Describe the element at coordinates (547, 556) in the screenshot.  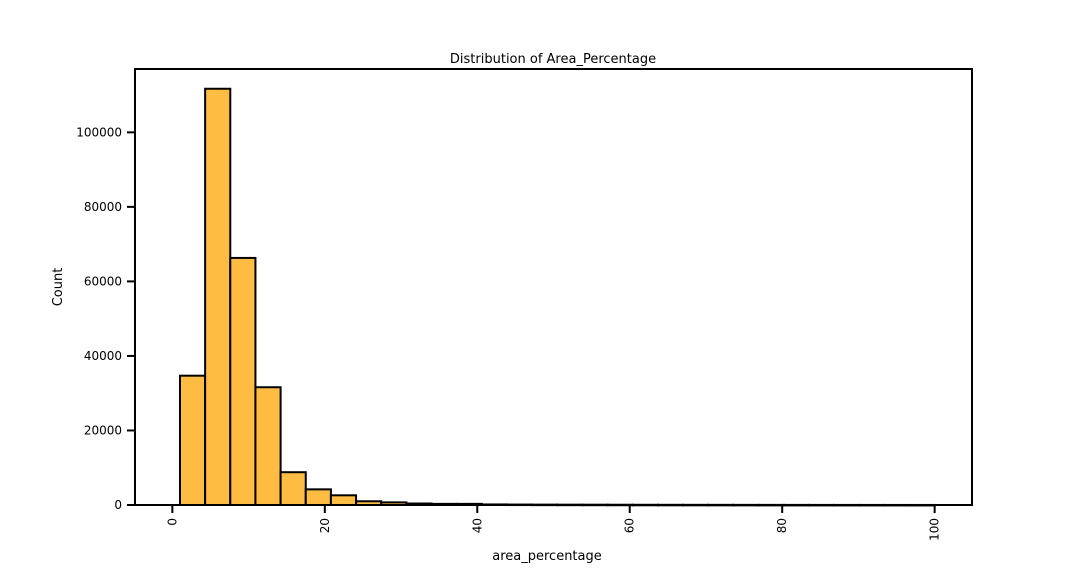
I see `x-axis-label: area_percentage` at that location.